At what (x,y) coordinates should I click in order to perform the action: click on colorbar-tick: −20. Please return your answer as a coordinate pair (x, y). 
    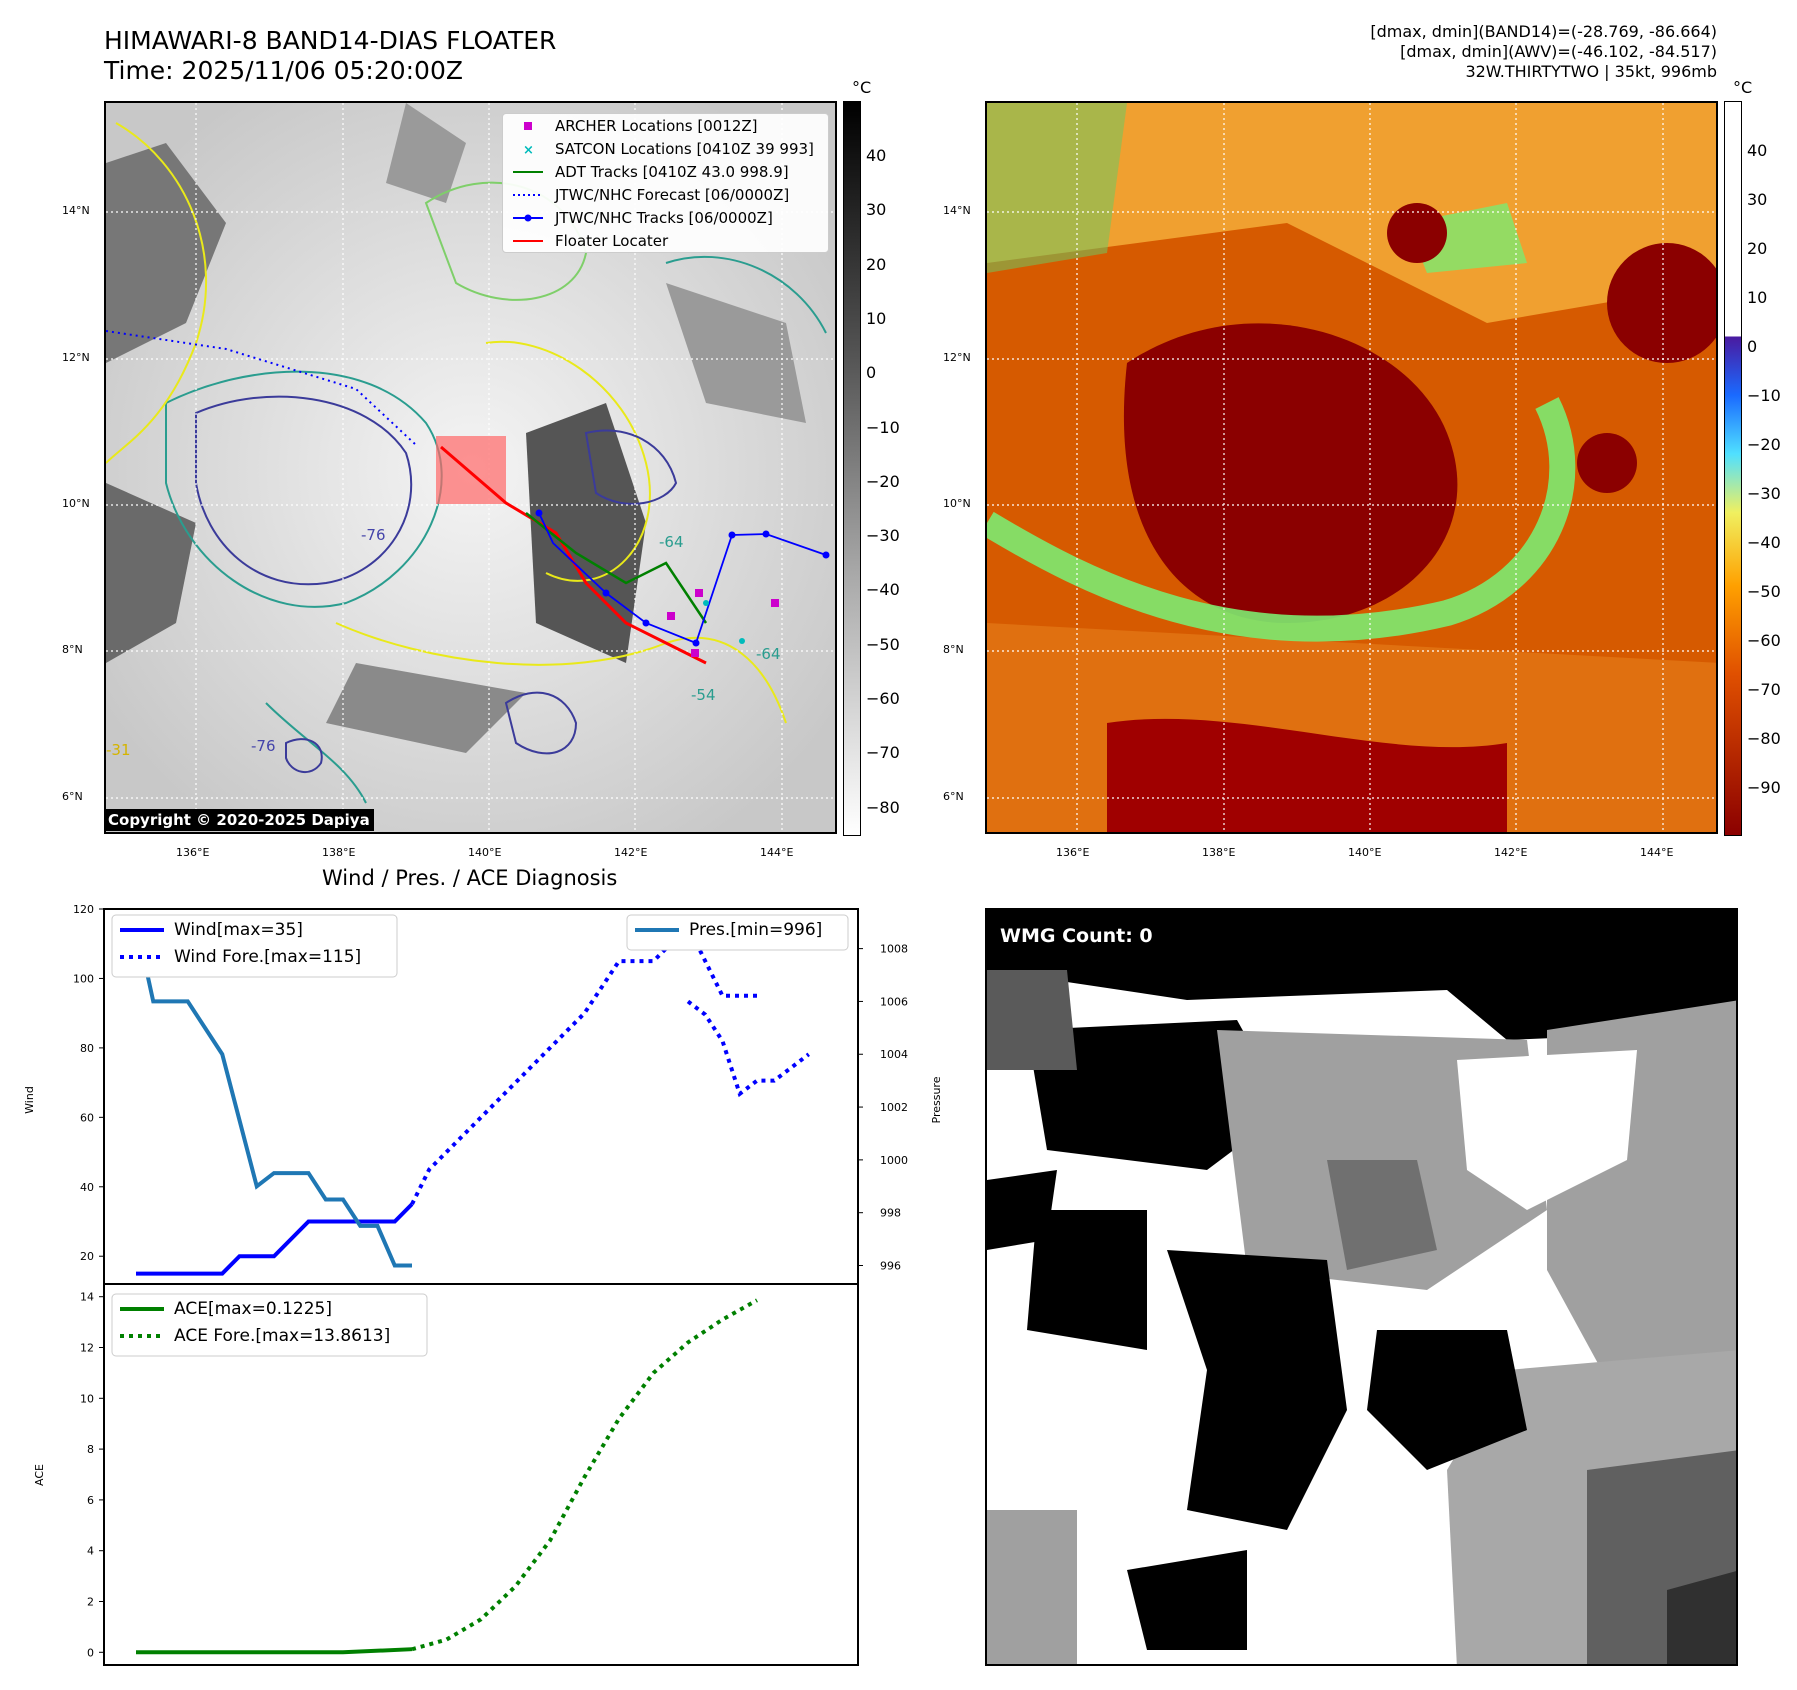
    Looking at the image, I should click on (1764, 444).